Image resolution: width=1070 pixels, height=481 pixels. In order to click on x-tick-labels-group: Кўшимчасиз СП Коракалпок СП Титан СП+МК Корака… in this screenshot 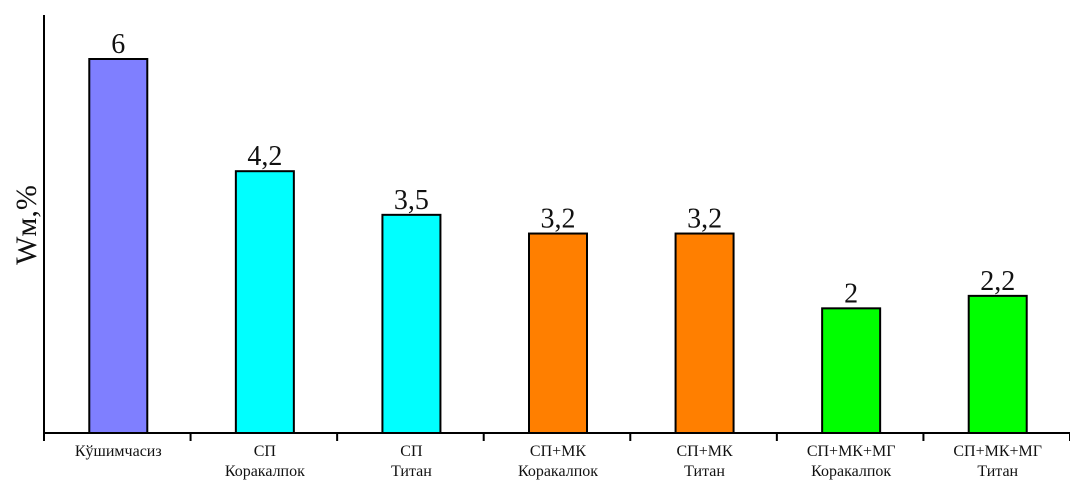, I will do `click(558, 461)`.